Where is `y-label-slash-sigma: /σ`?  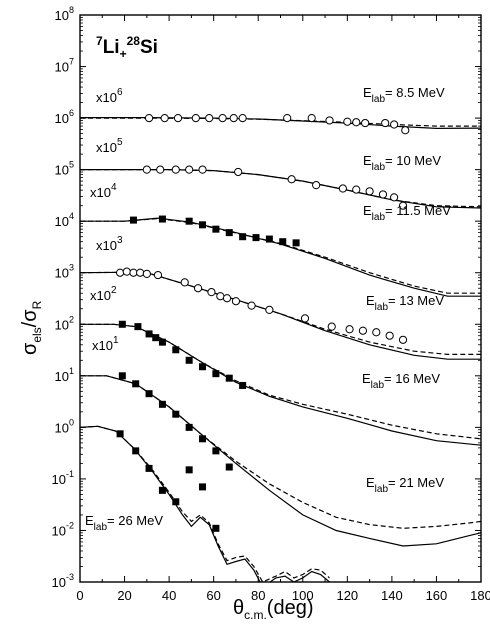 y-label-slash-sigma: /σ is located at coordinates (30, 318).